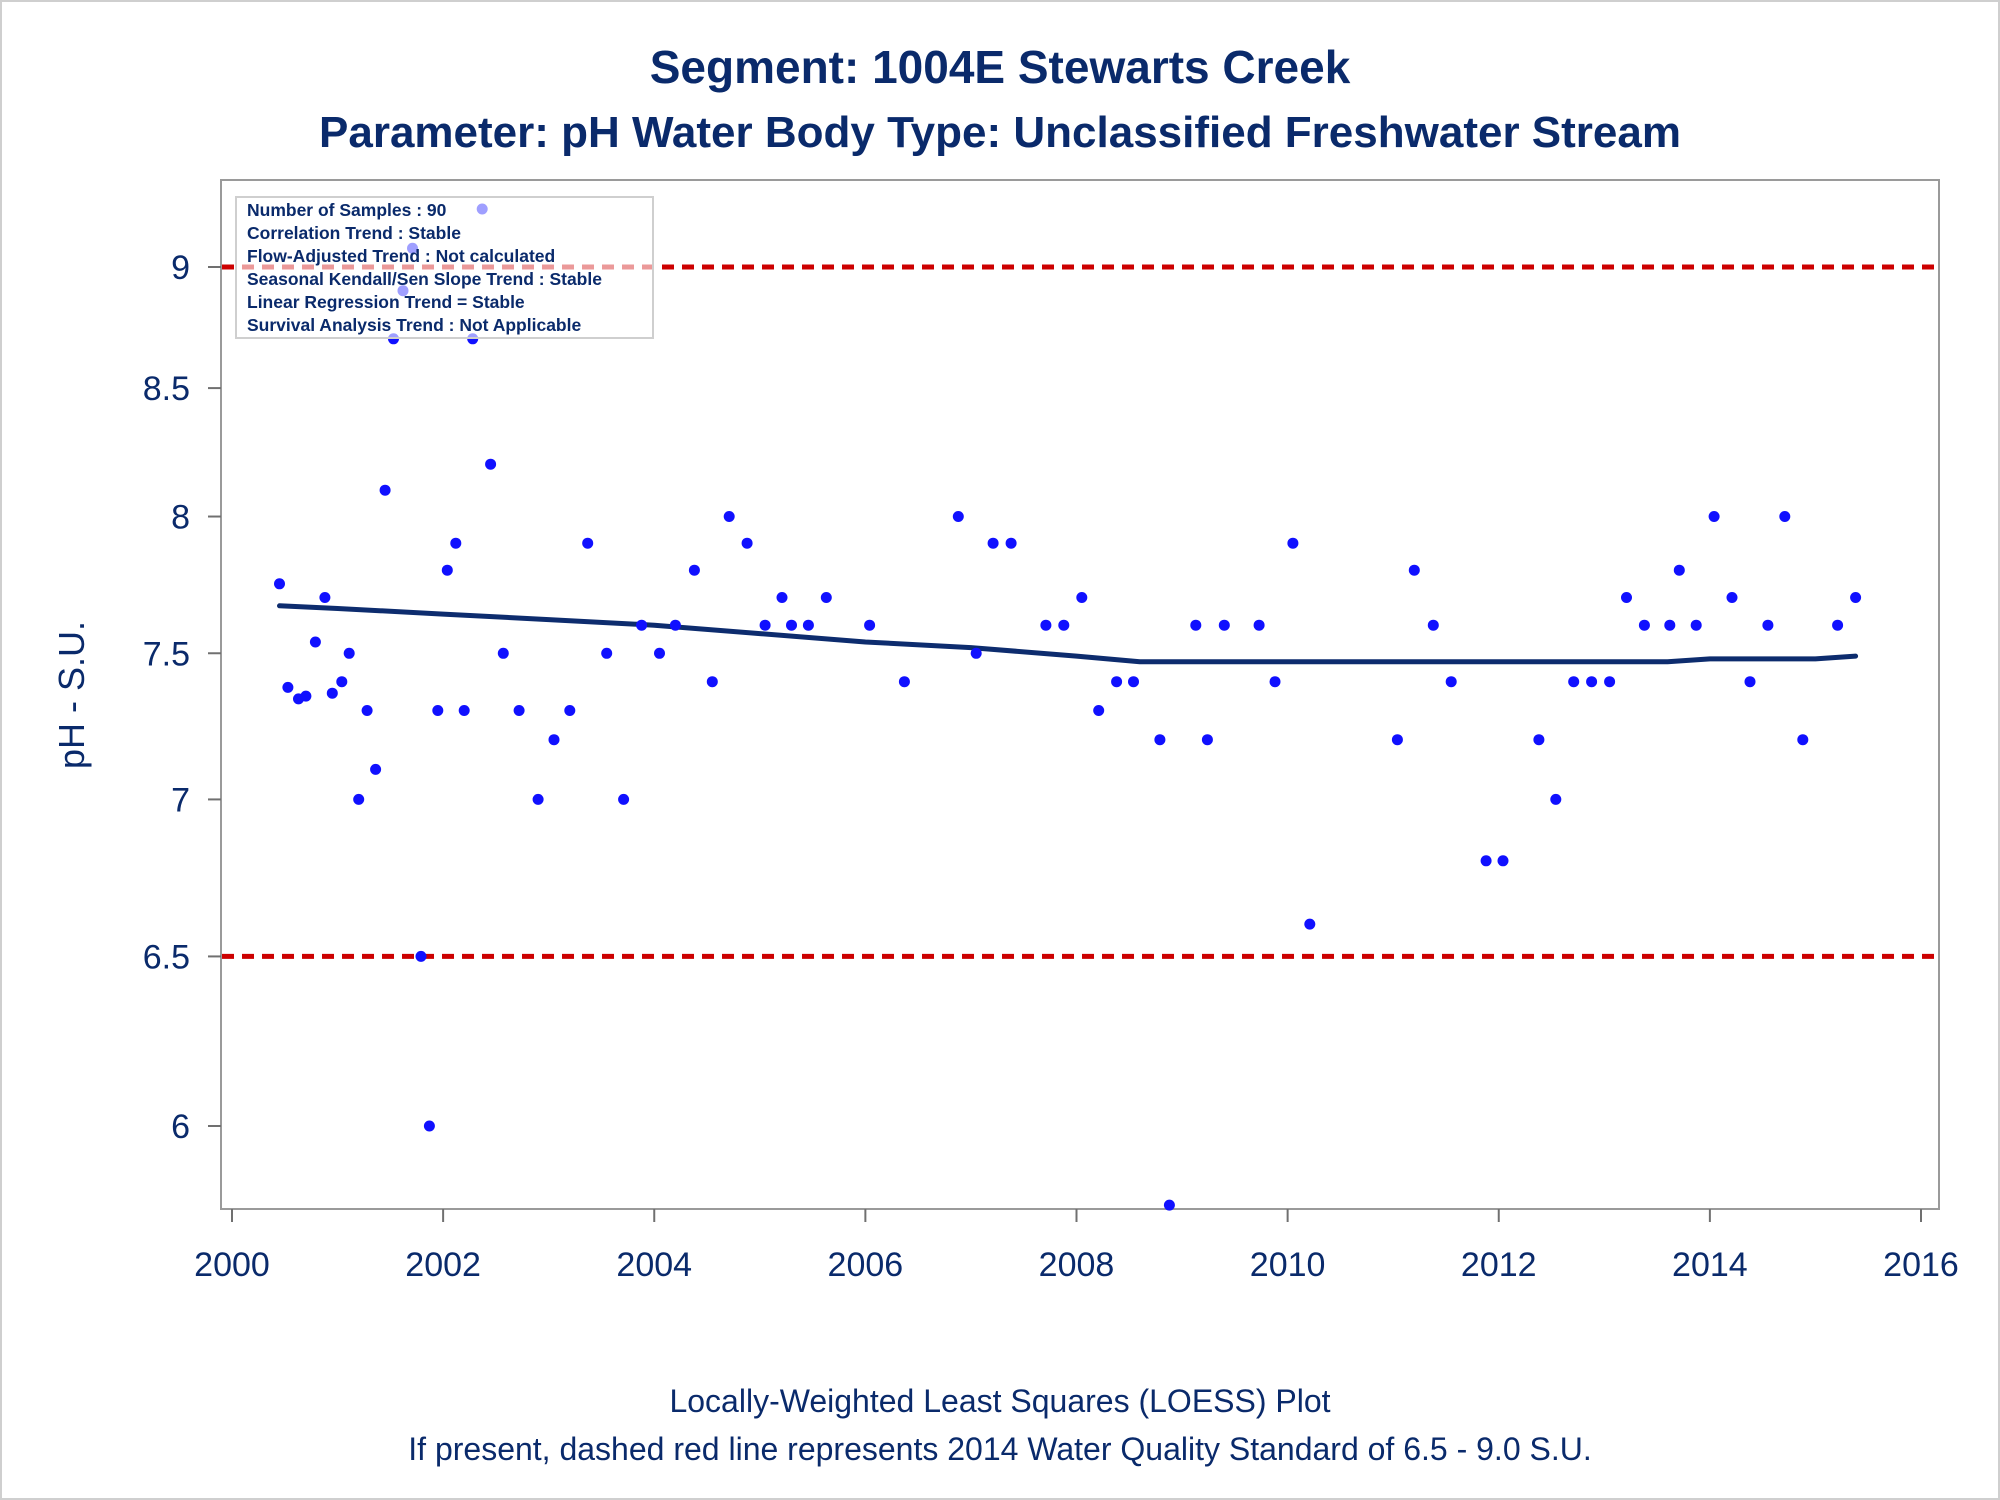 The height and width of the screenshot is (1500, 2000). What do you see at coordinates (232, 1265) in the screenshot?
I see `x-tick-label-2000: 2000` at bounding box center [232, 1265].